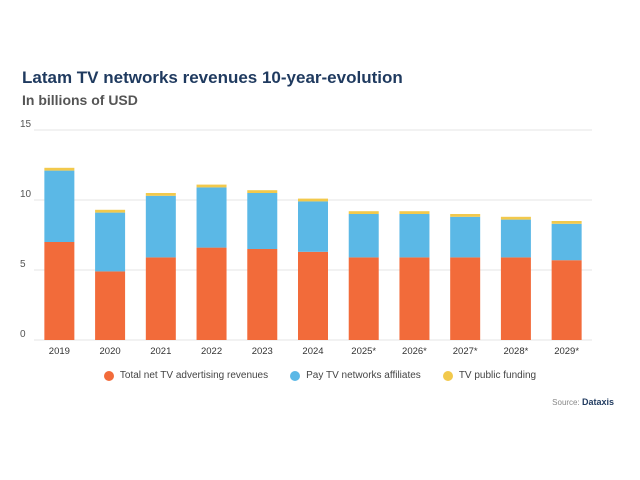  What do you see at coordinates (597, 402) in the screenshot?
I see `source-brand: Dataxis` at bounding box center [597, 402].